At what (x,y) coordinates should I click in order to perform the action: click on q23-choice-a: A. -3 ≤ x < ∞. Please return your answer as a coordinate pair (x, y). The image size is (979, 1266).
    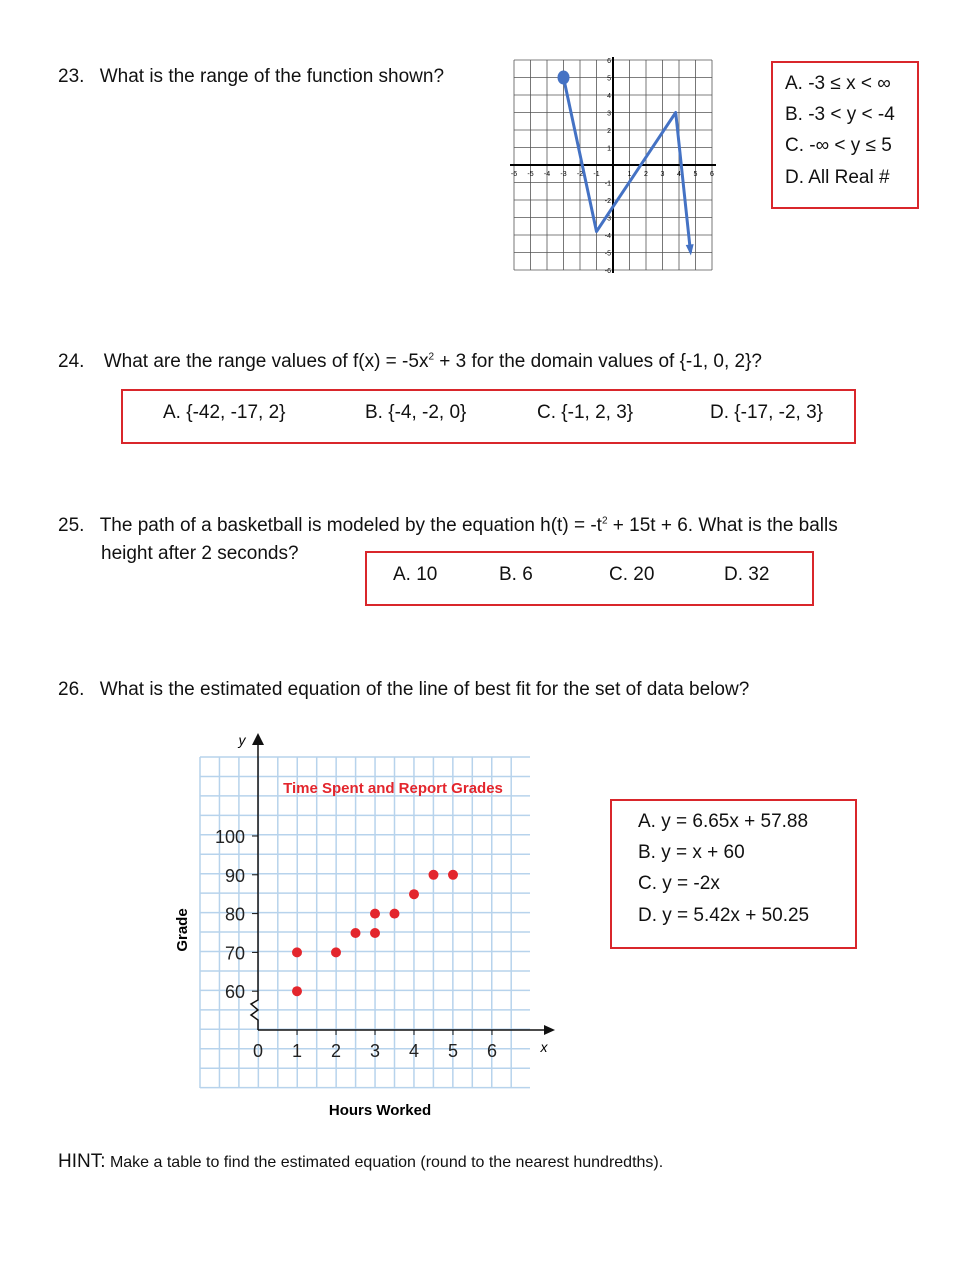
    Looking at the image, I should click on (838, 83).